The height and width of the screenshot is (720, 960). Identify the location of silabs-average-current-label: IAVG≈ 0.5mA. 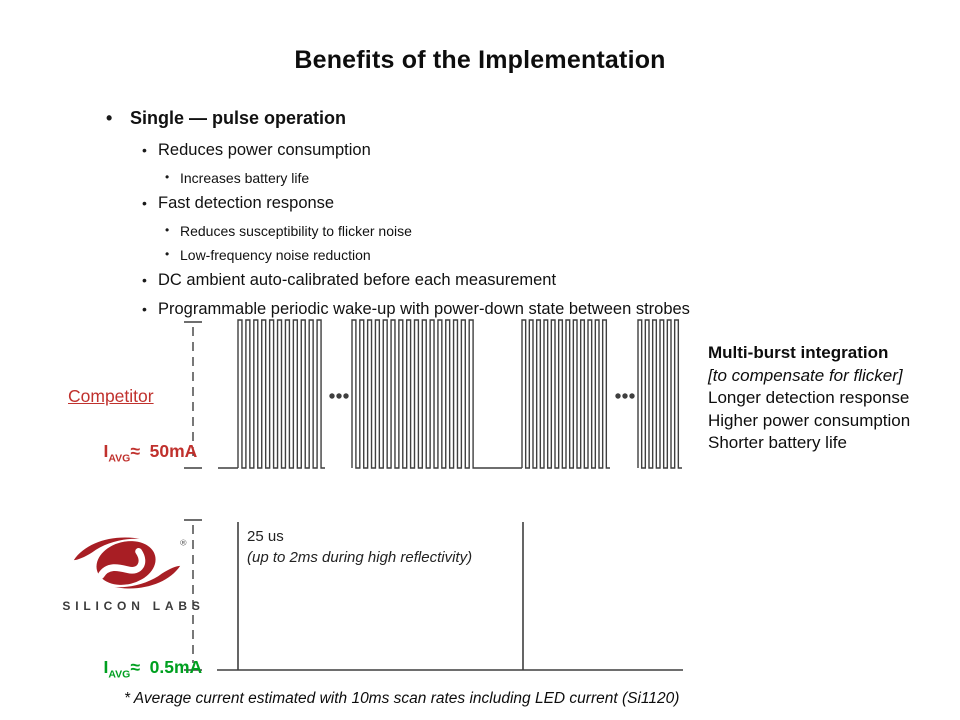
(143, 669).